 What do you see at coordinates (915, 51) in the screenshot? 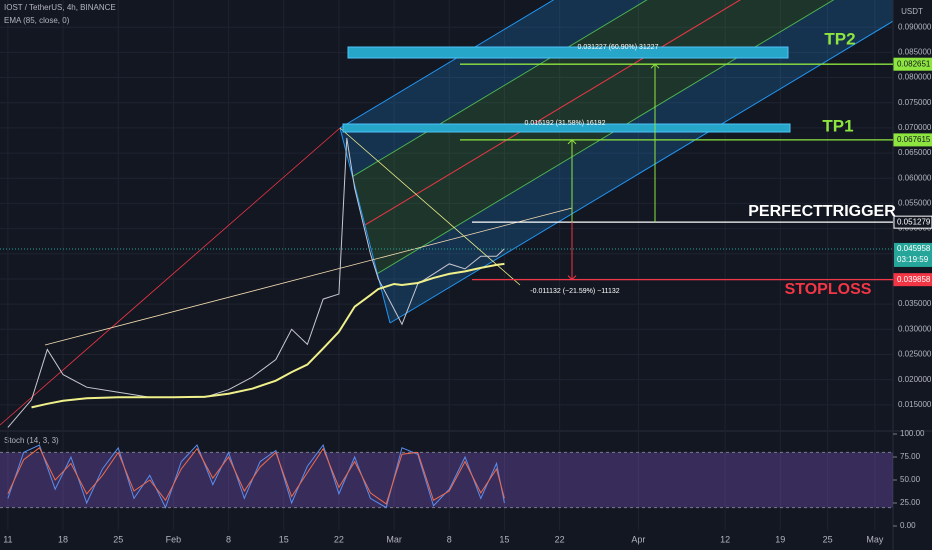
I see `y-tick-label: 0.085000` at bounding box center [915, 51].